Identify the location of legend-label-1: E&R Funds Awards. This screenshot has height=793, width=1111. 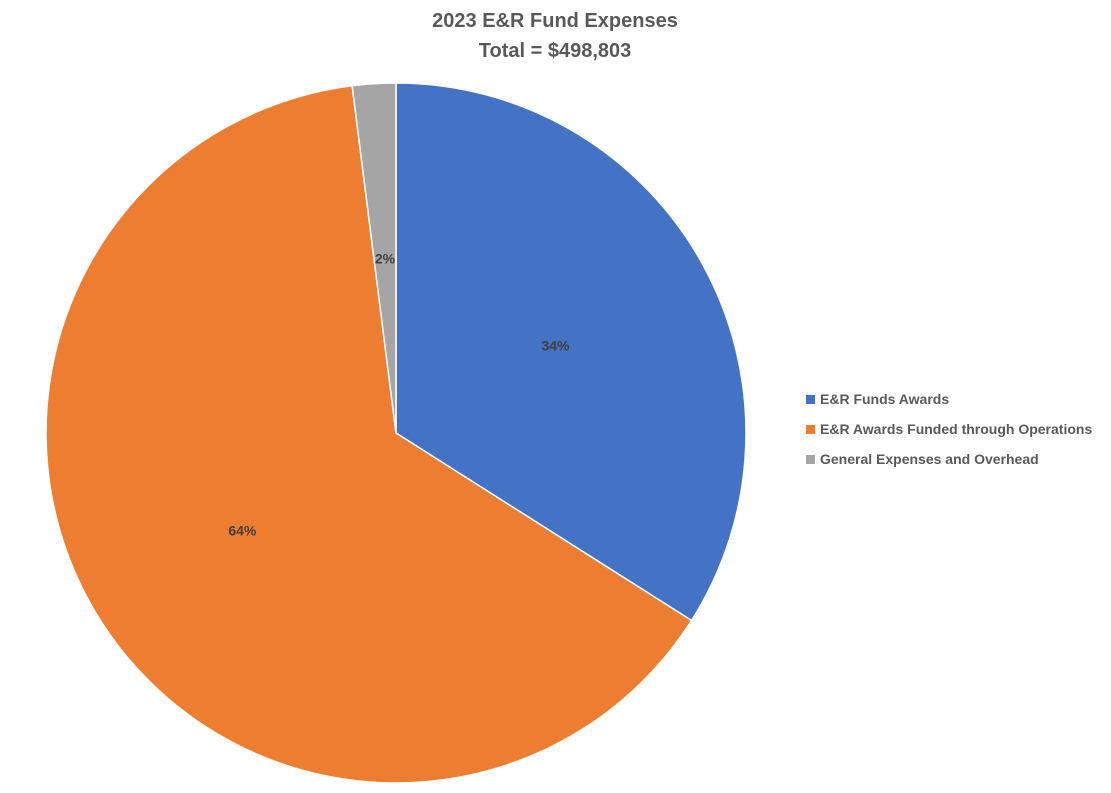
(884, 399).